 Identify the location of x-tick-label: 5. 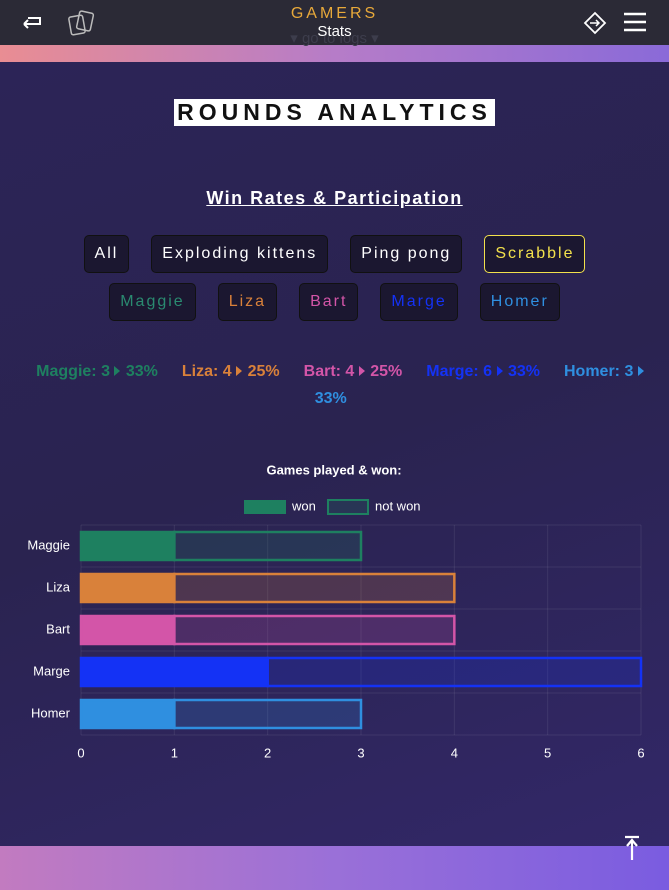
(547, 752).